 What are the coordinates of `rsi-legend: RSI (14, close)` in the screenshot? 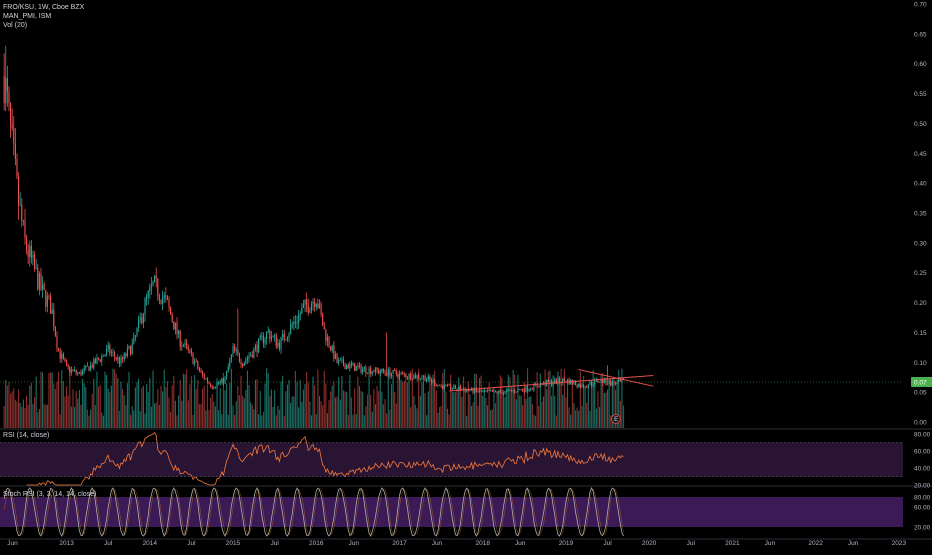 It's located at (26, 435).